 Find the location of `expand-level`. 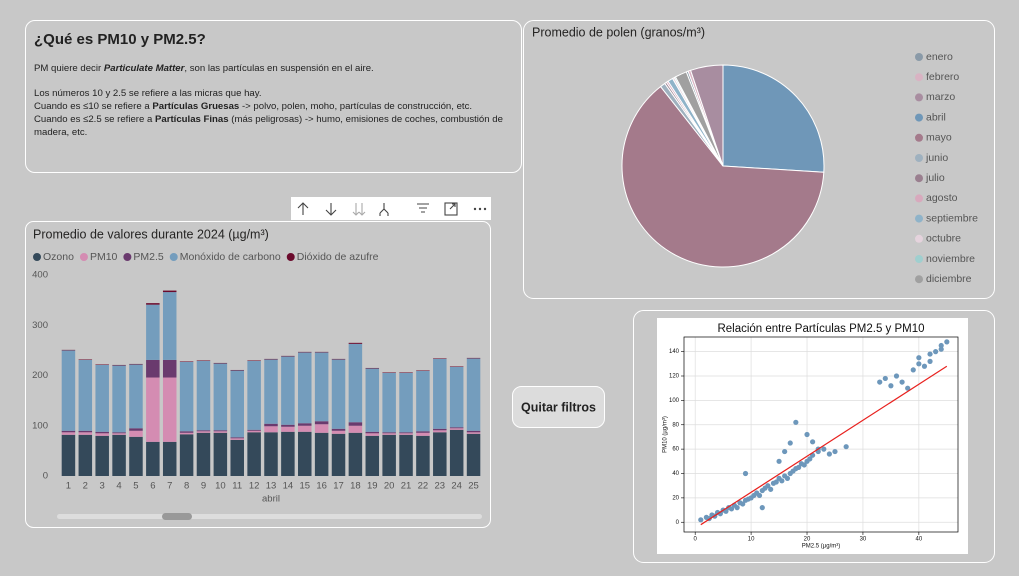

expand-level is located at coordinates (384, 209).